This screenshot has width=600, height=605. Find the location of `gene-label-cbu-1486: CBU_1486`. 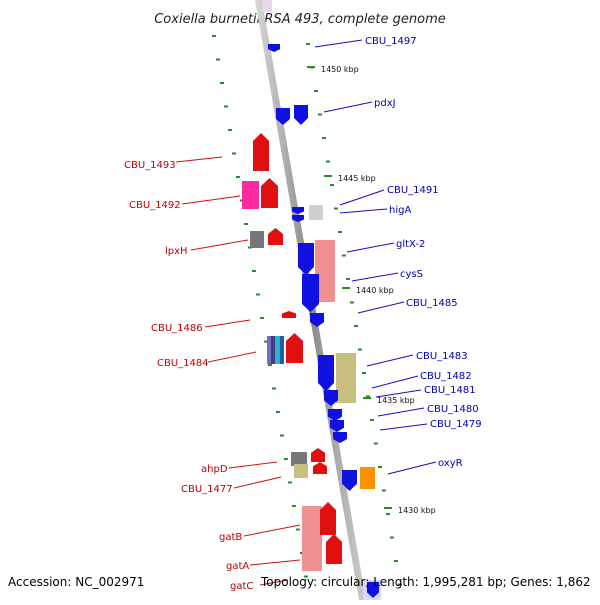

gene-label-cbu-1486: CBU_1486 is located at coordinates (177, 328).